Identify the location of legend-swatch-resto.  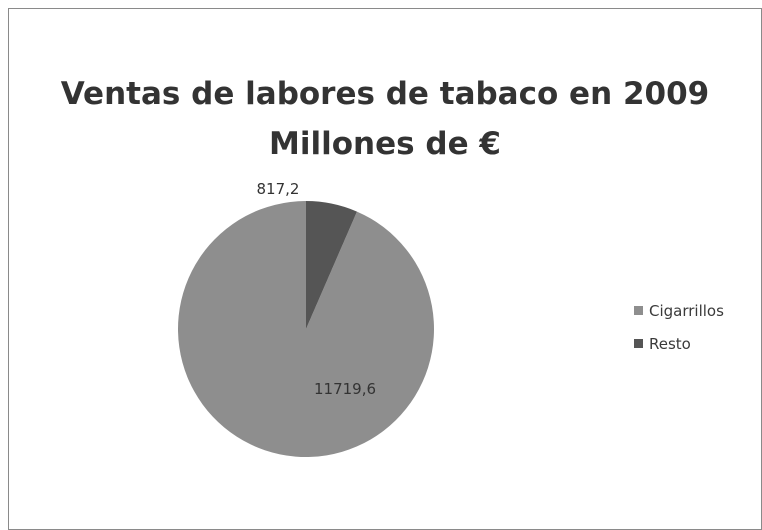
(638, 343).